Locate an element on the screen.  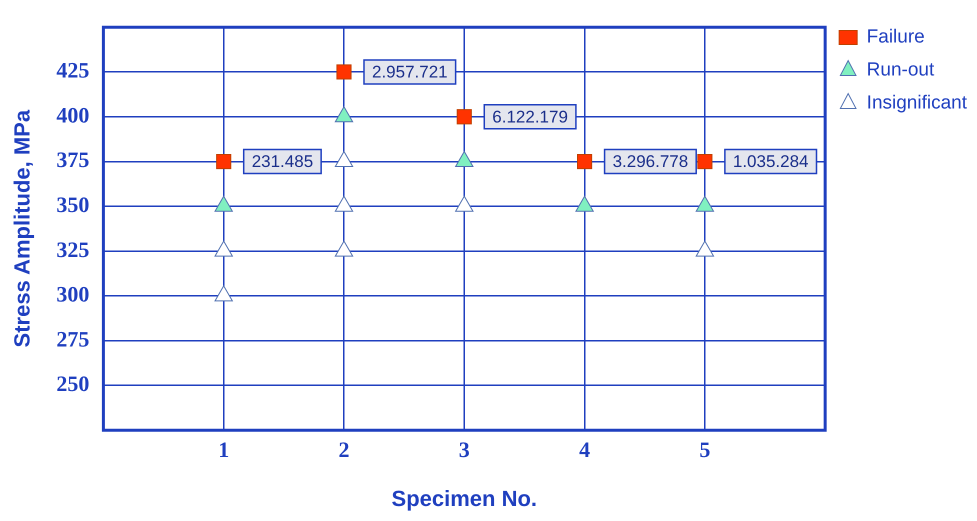
y-tick-label: 400 is located at coordinates (73, 115).